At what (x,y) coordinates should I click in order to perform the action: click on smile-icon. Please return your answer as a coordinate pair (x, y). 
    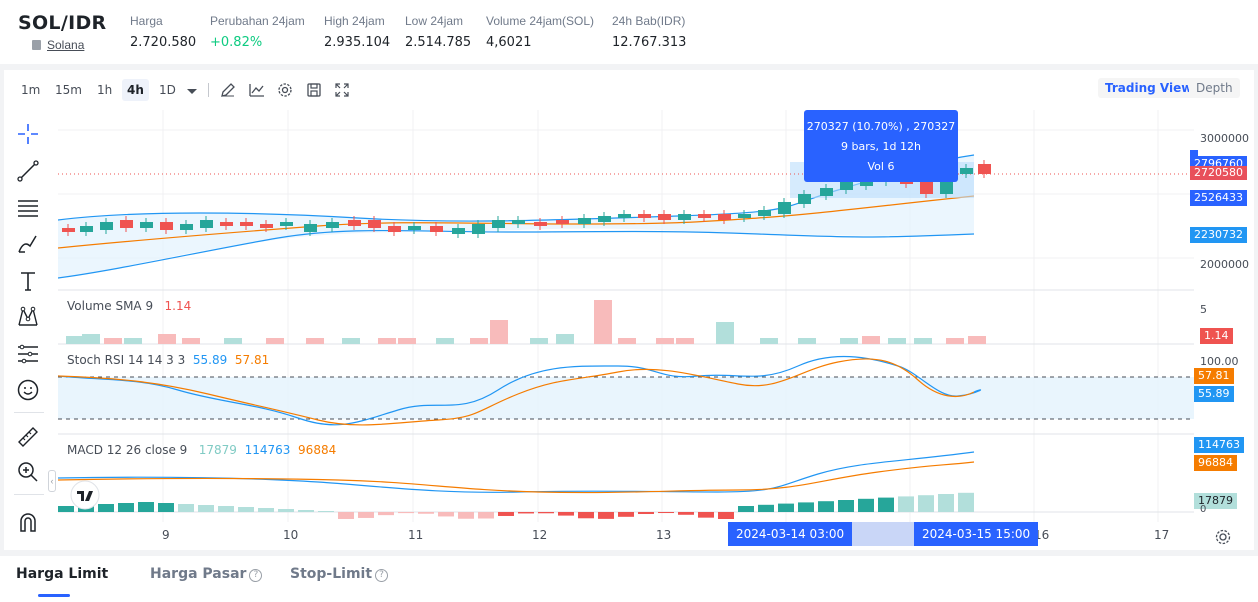
    Looking at the image, I should click on (28, 390).